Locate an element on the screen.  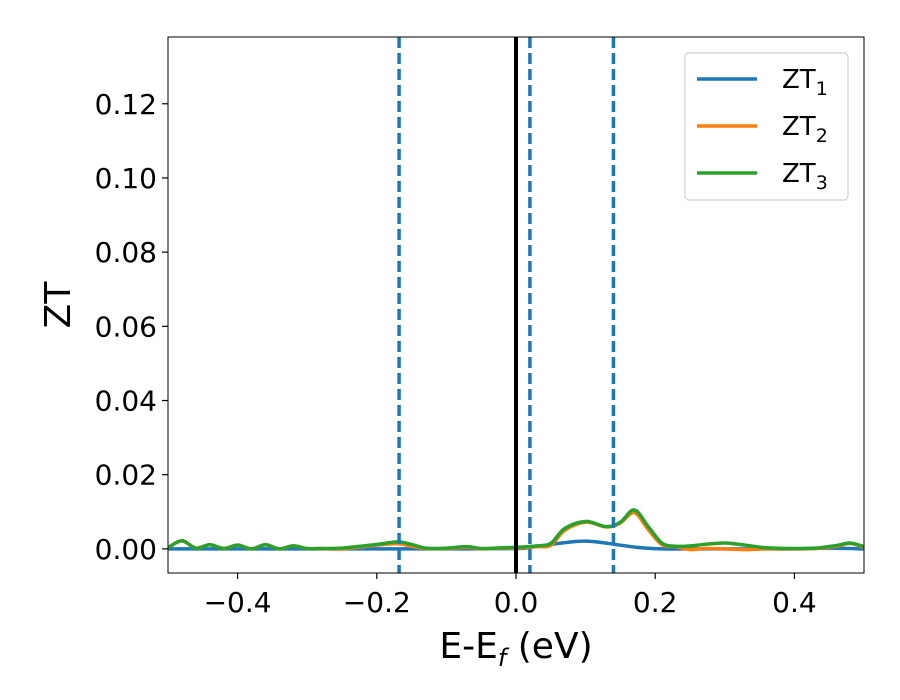
legend-label-zt2: ZT2 is located at coordinates (805, 129).